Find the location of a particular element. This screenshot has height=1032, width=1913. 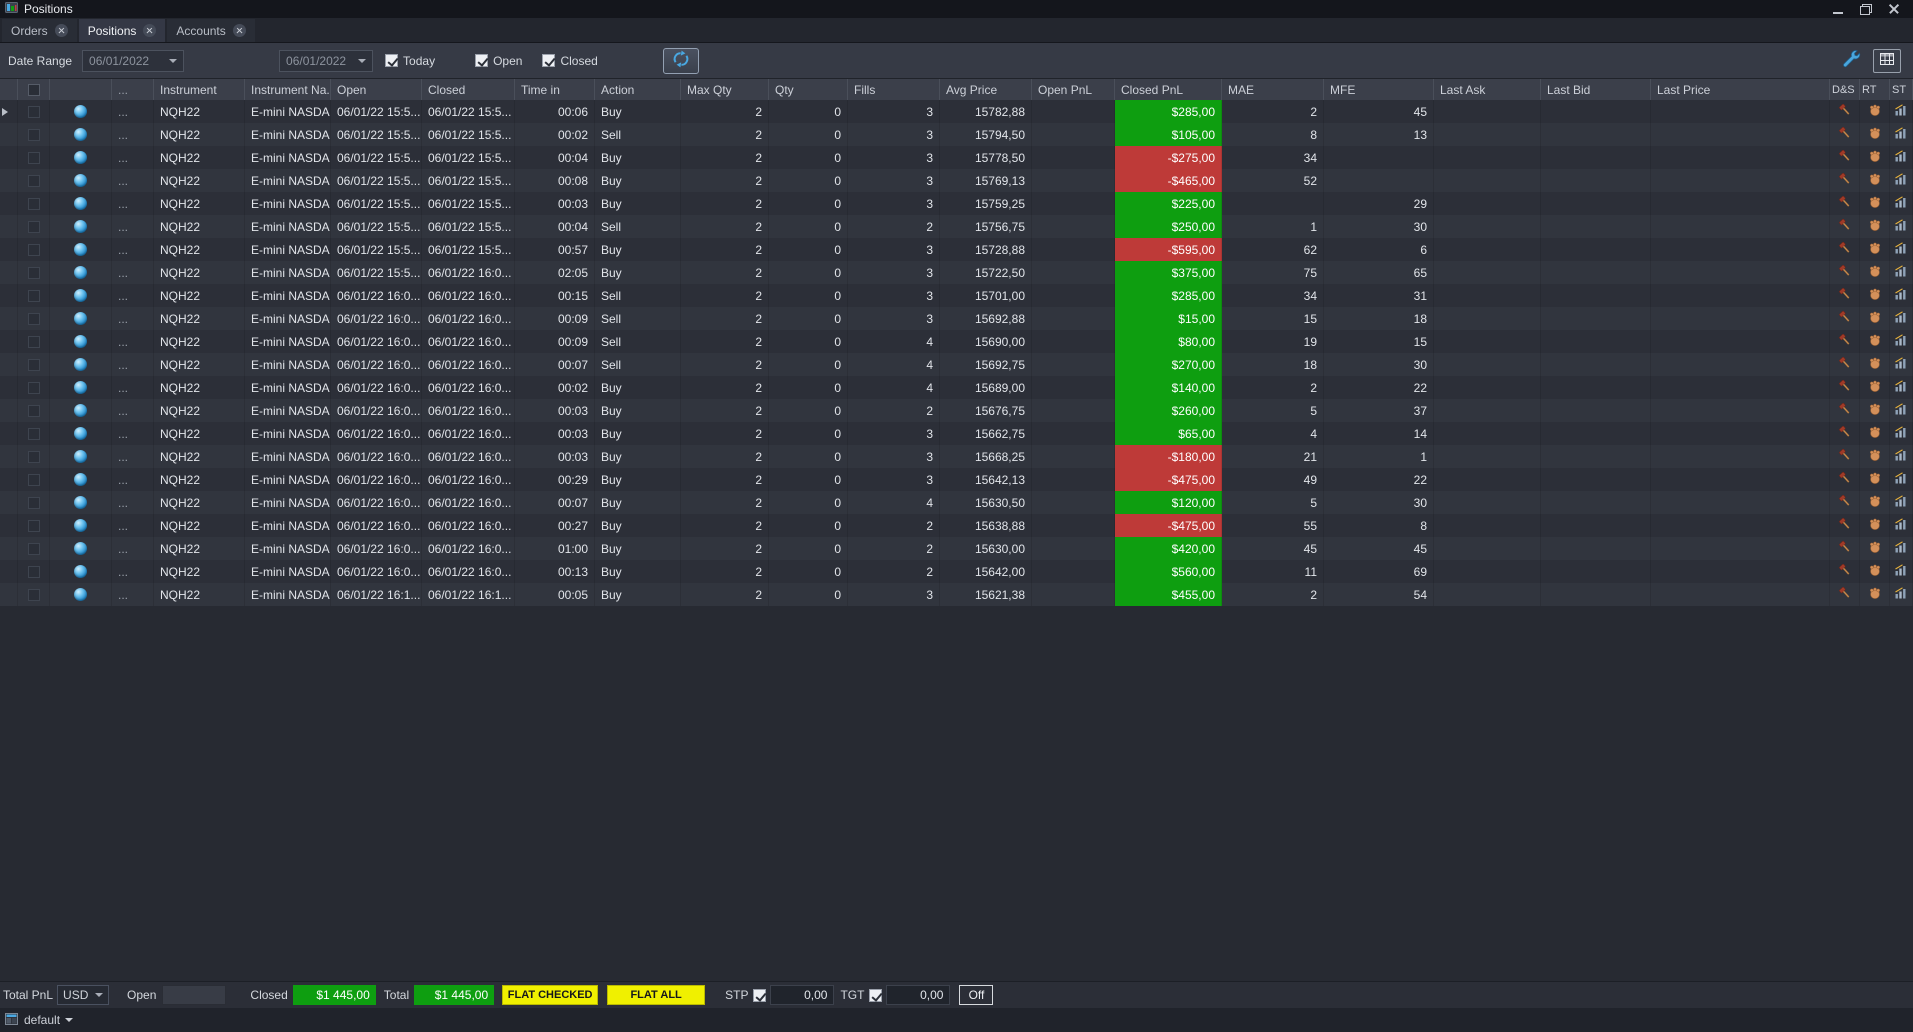

header-last-ask: Last Ask is located at coordinates (1487, 89).